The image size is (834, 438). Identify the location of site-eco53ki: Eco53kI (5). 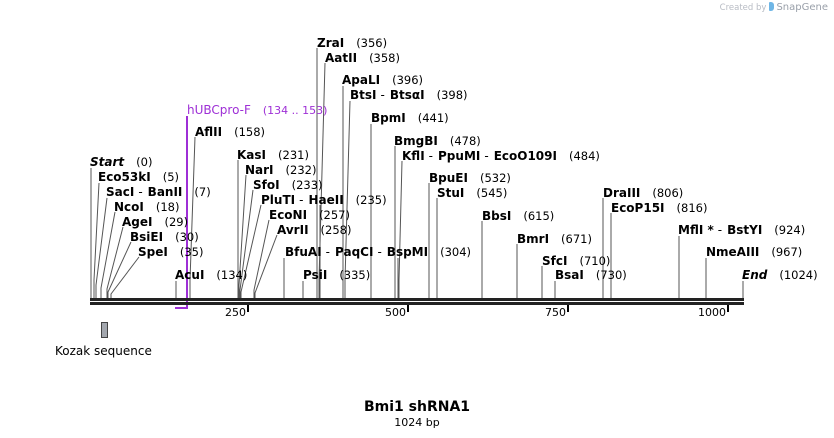
(138, 177).